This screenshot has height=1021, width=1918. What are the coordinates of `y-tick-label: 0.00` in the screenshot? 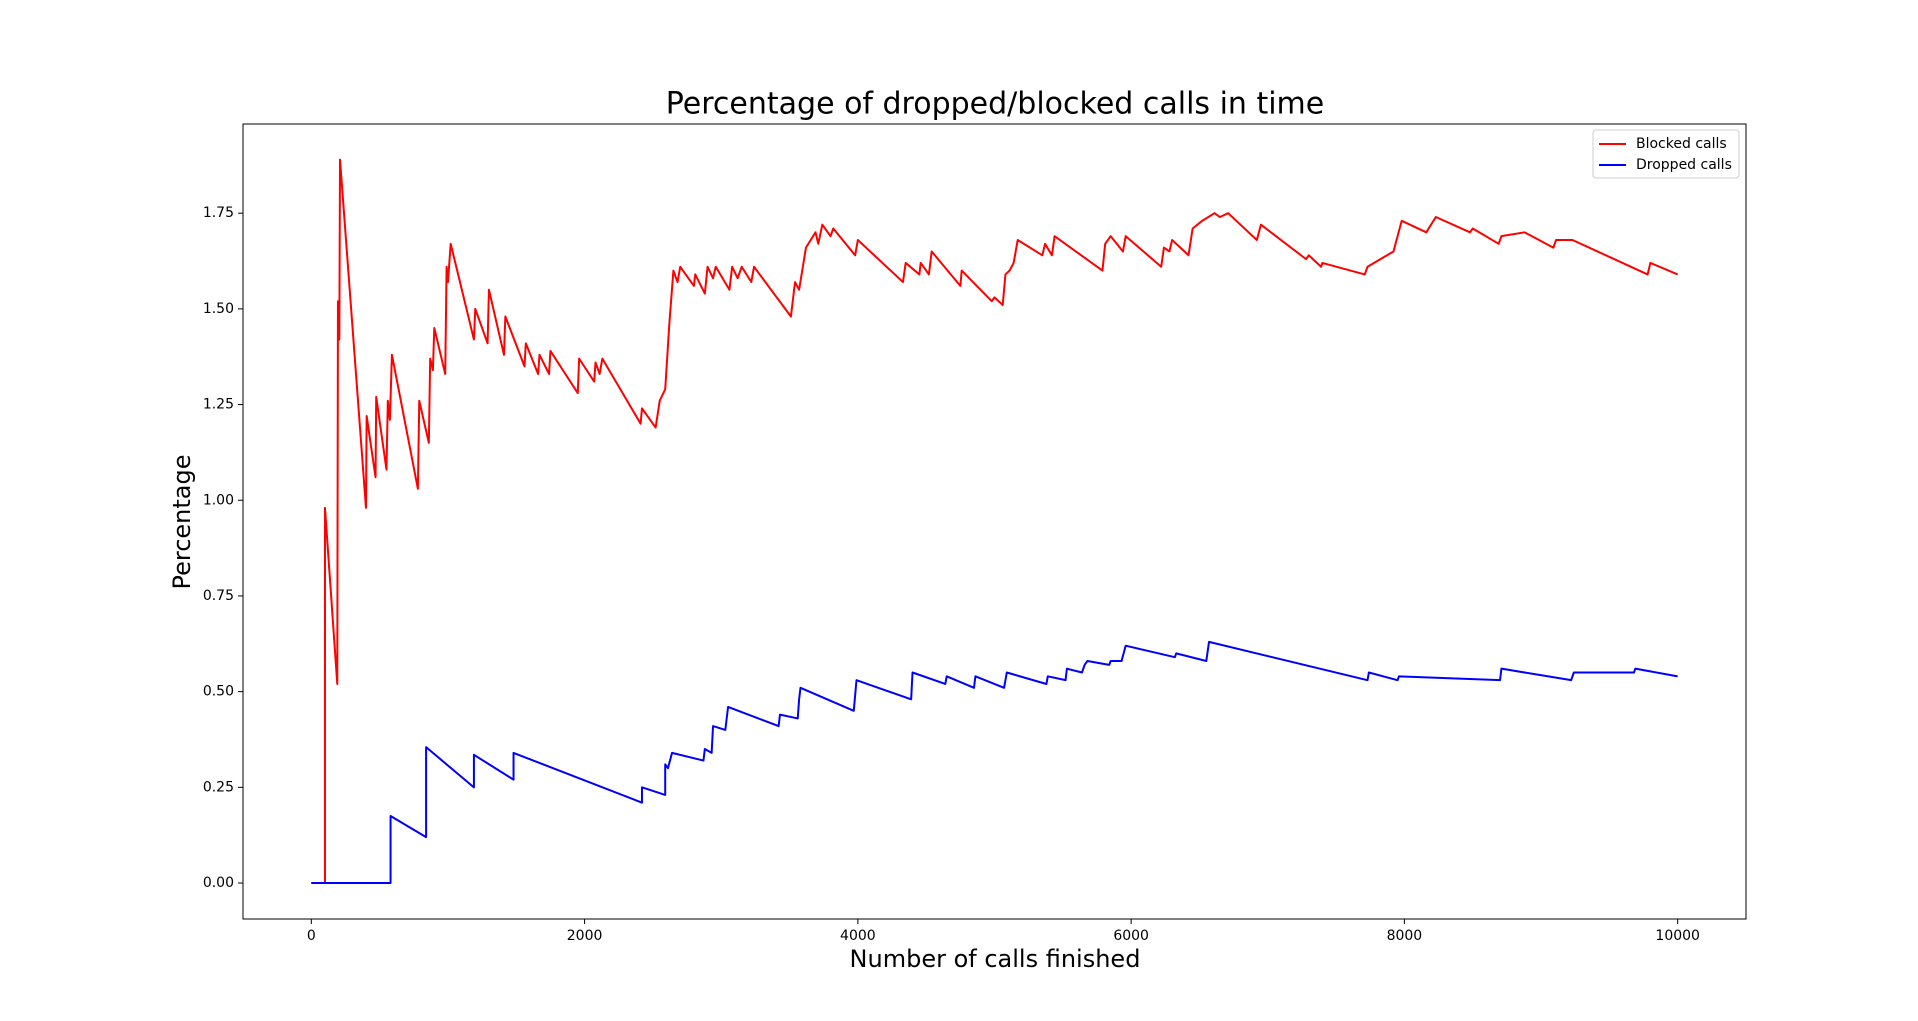 It's located at (218, 883).